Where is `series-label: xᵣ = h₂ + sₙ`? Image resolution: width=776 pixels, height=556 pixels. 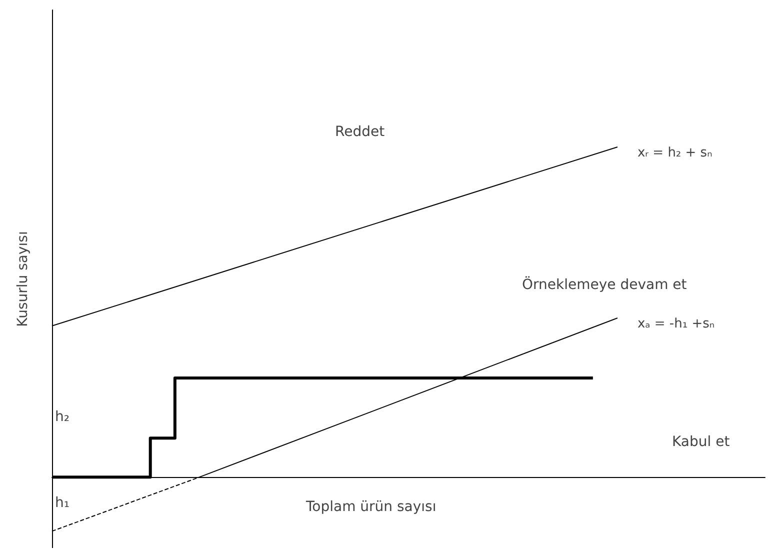
series-label: xᵣ = h₂ + sₙ is located at coordinates (674, 152).